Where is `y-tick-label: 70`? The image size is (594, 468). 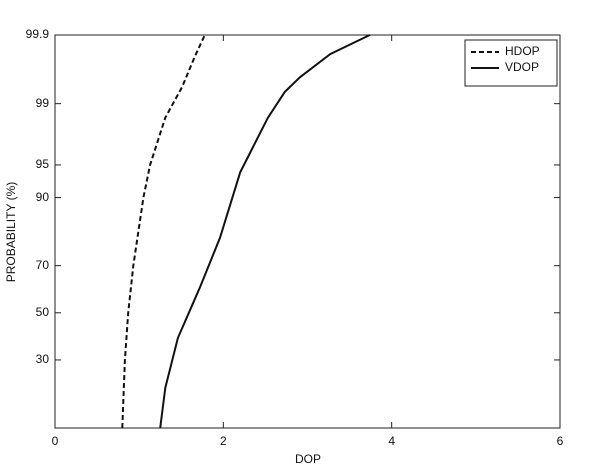 y-tick-label: 70 is located at coordinates (43, 265).